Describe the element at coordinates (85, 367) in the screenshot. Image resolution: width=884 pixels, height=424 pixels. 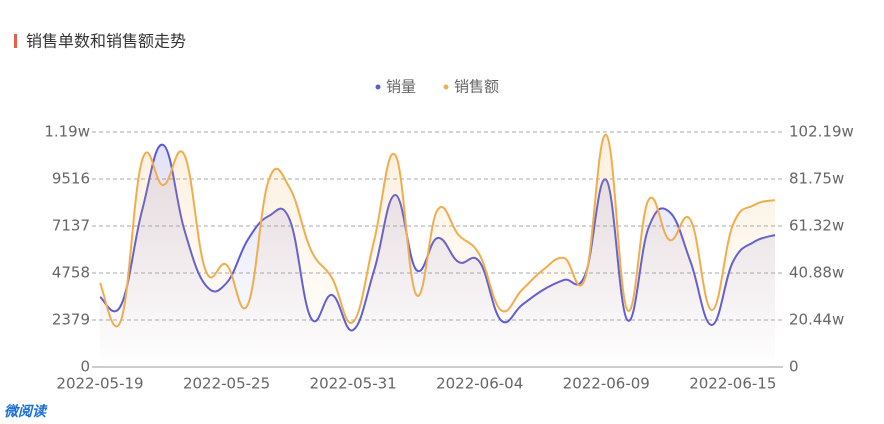
I see `y-tick-label: 0` at that location.